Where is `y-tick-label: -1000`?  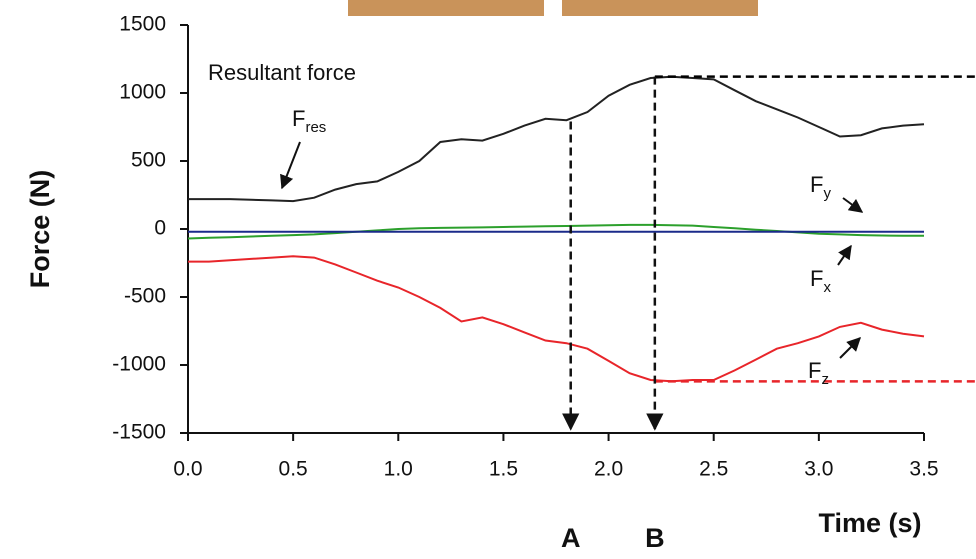 y-tick-label: -1000 is located at coordinates (139, 364).